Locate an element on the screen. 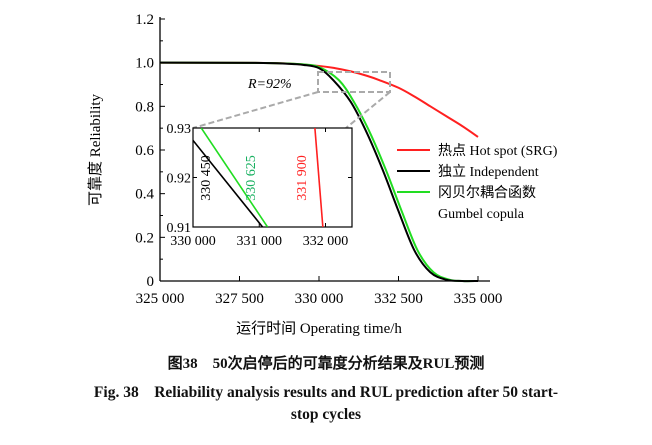  inset-value-label: 331 900 is located at coordinates (302, 178).